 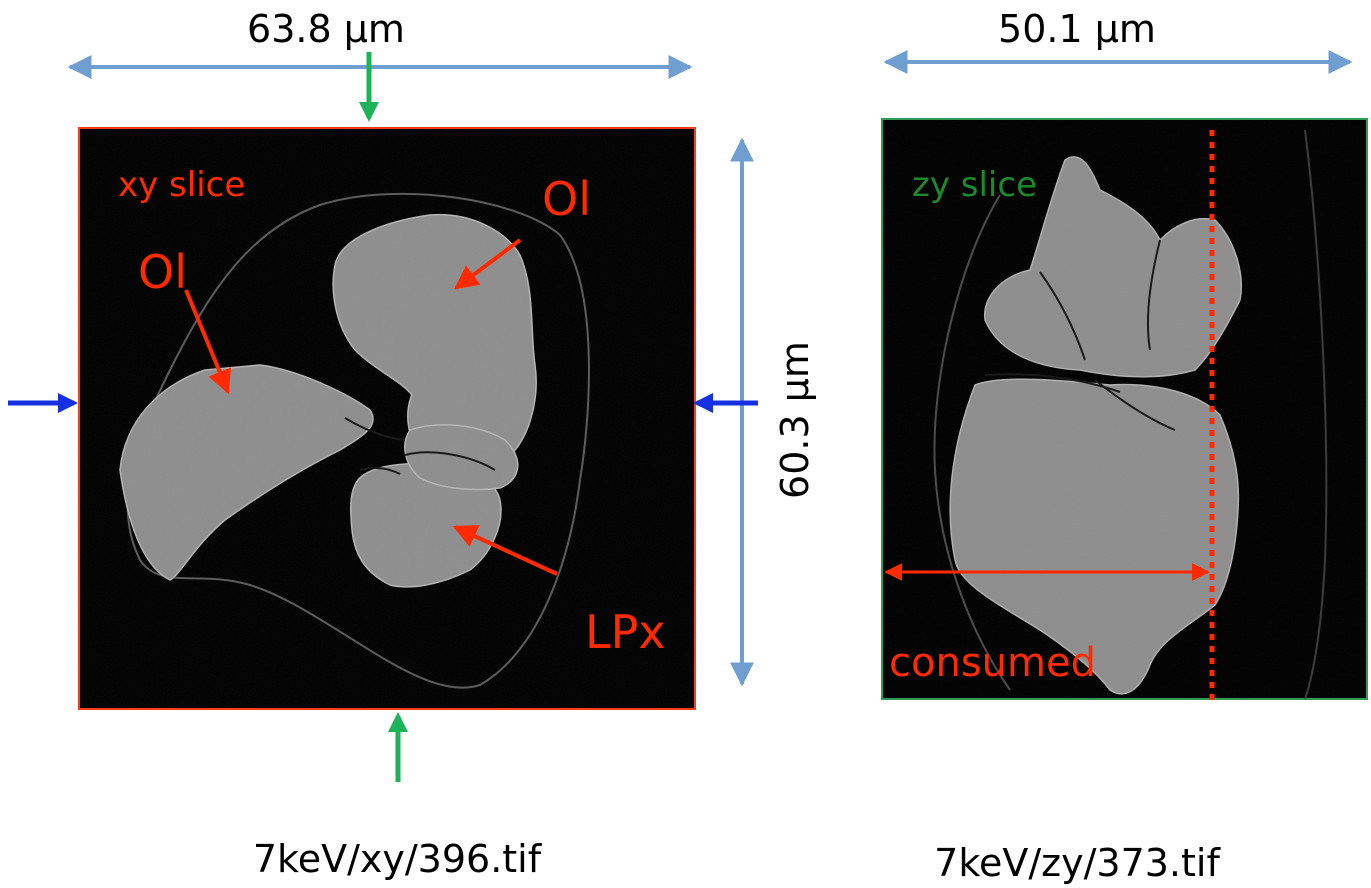 I want to click on xy-cracks, so click(x=420, y=446).